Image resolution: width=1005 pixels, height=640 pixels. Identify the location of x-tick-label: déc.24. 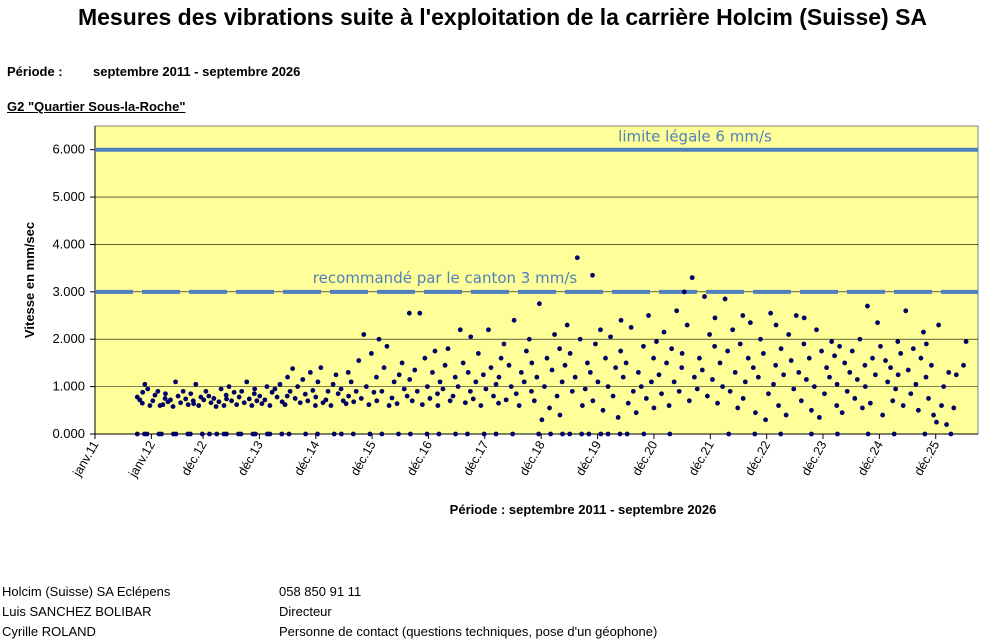
(870, 458).